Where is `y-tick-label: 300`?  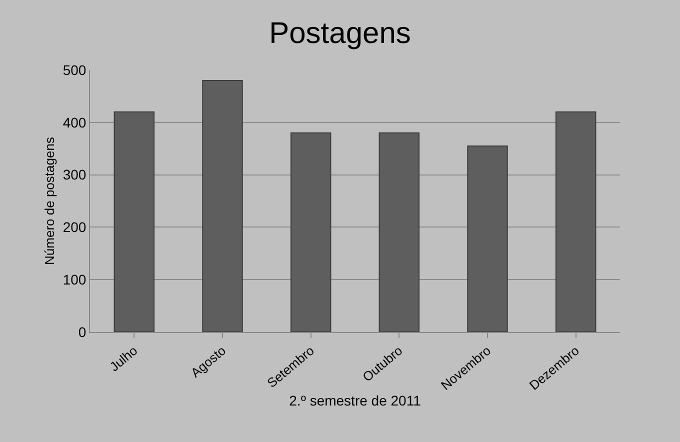 y-tick-label: 300 is located at coordinates (74, 174).